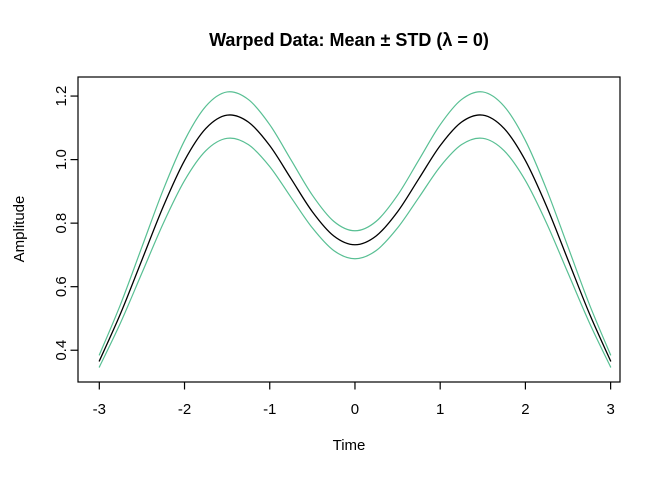 The width and height of the screenshot is (672, 480). I want to click on y-tick-label: 0.6, so click(61, 286).